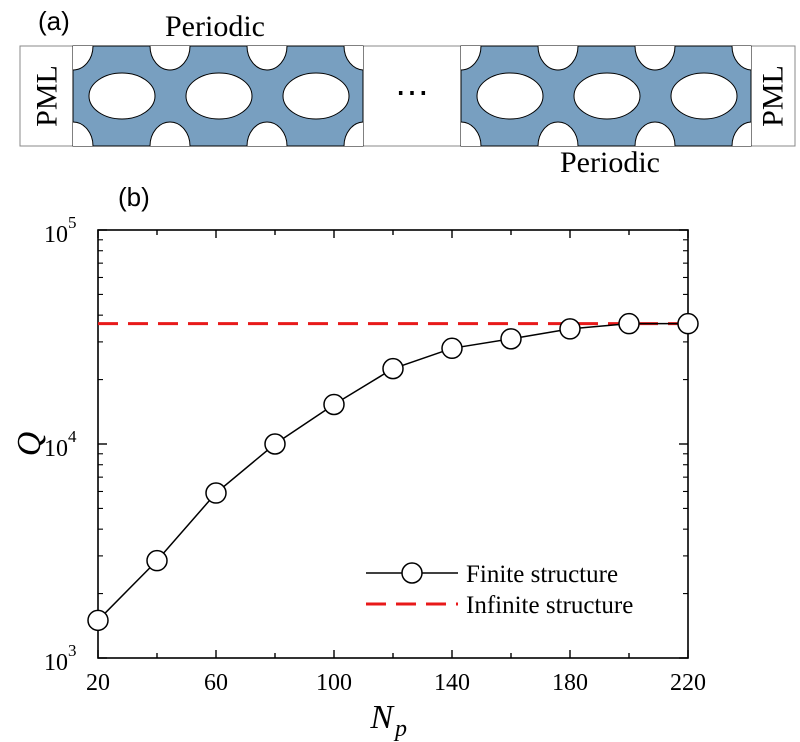  What do you see at coordinates (688, 683) in the screenshot?
I see `x-tick-label: 220` at bounding box center [688, 683].